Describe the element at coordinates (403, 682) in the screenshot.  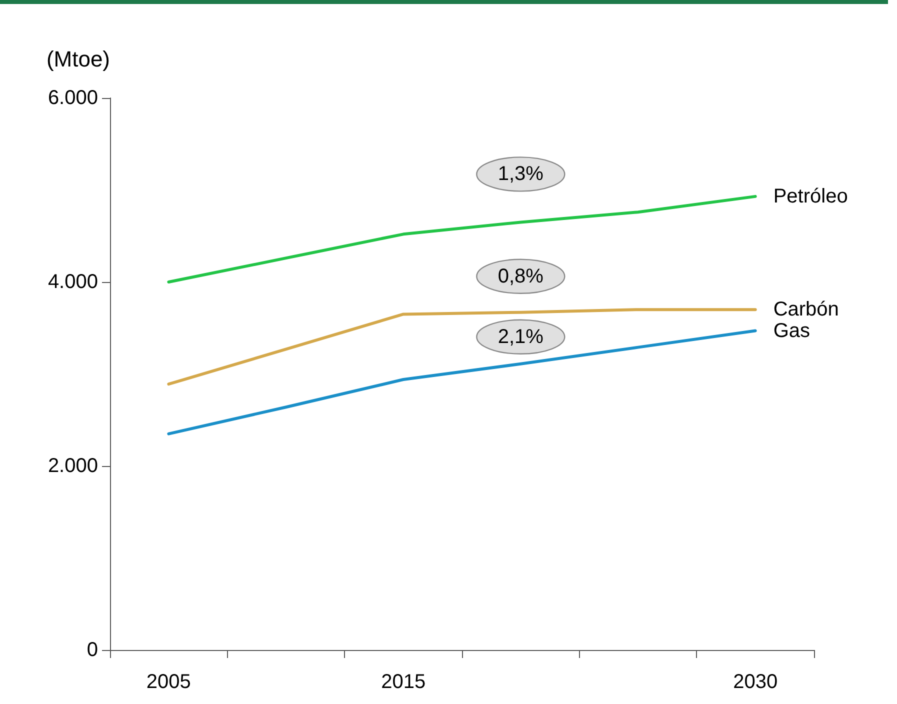
I see `x-tick-label: 2015` at that location.